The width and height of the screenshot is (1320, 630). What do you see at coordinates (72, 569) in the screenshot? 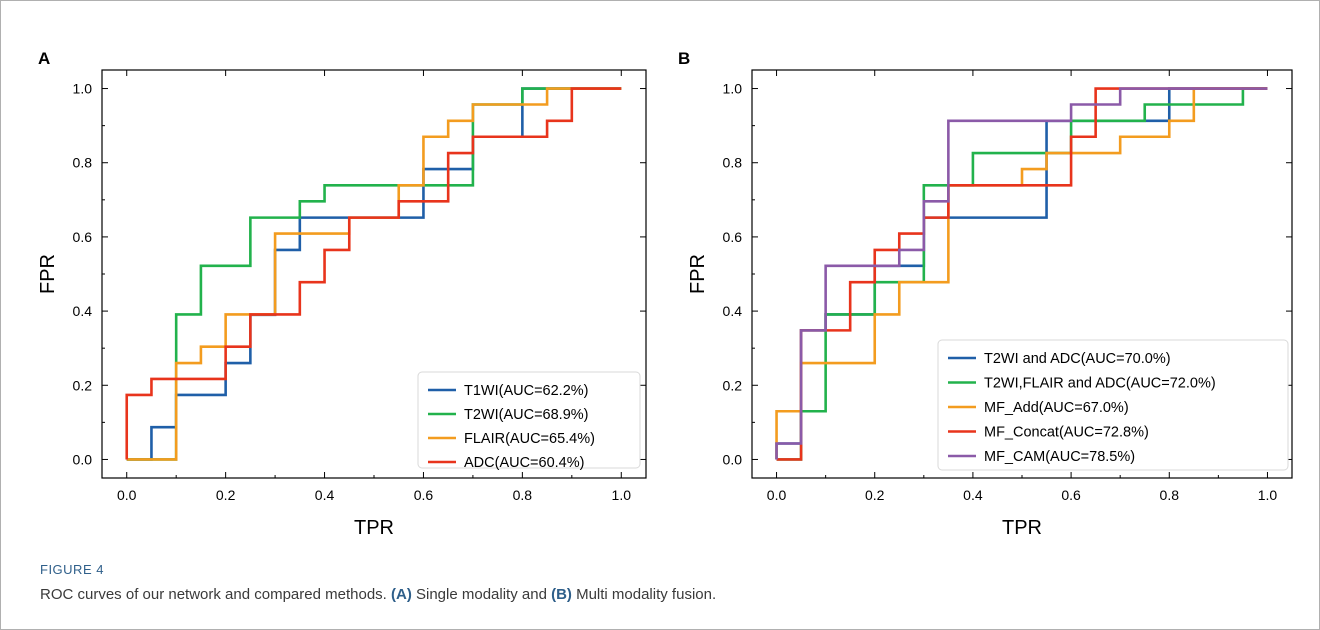
I see `figure-label: FIGURE 4` at bounding box center [72, 569].